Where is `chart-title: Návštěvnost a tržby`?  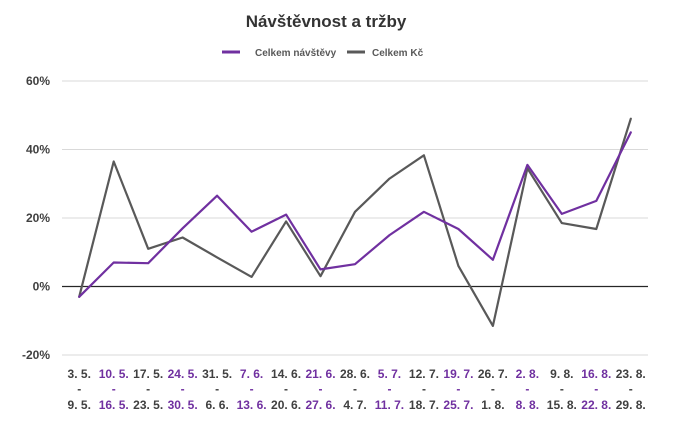
chart-title: Návštěvnost a tržby is located at coordinates (326, 21).